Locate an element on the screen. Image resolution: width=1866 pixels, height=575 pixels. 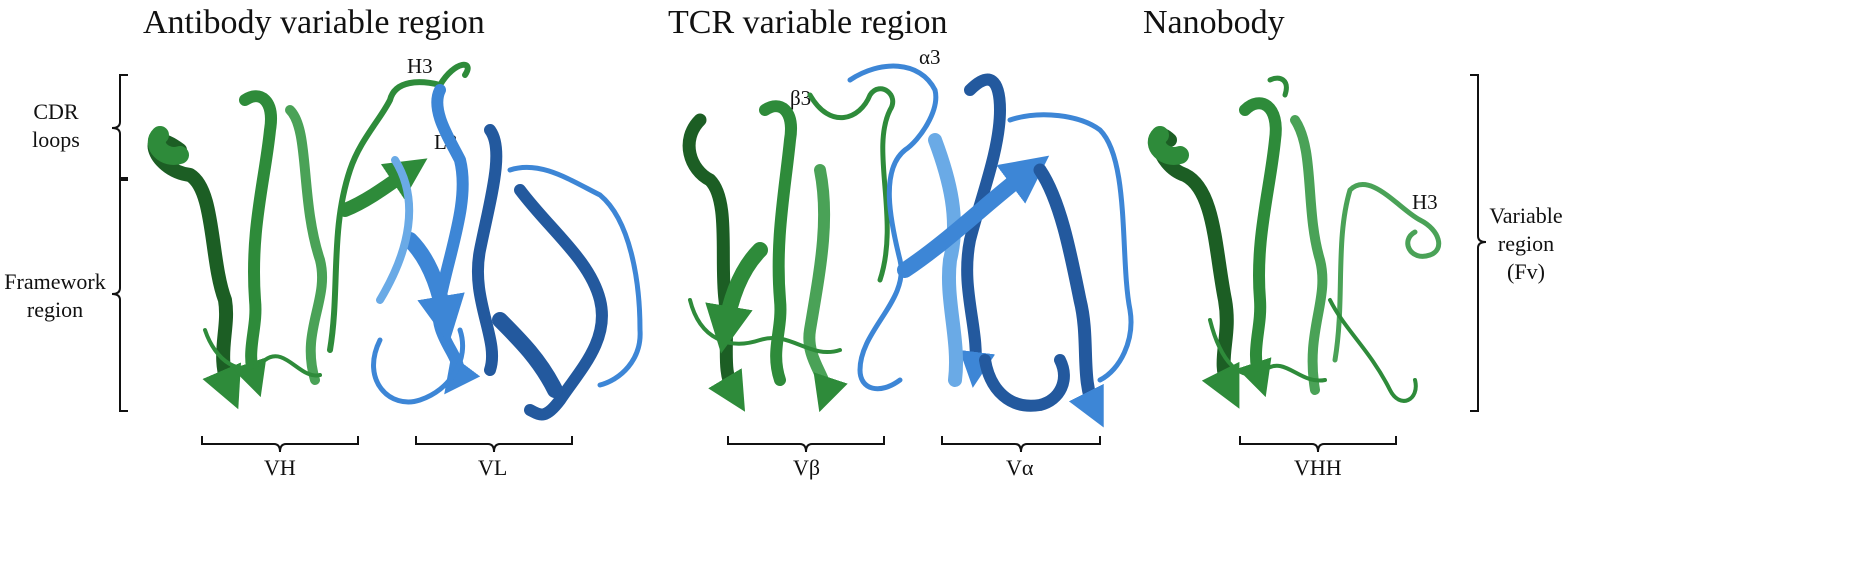
valpha-domain-label: Vα is located at coordinates (1020, 467).